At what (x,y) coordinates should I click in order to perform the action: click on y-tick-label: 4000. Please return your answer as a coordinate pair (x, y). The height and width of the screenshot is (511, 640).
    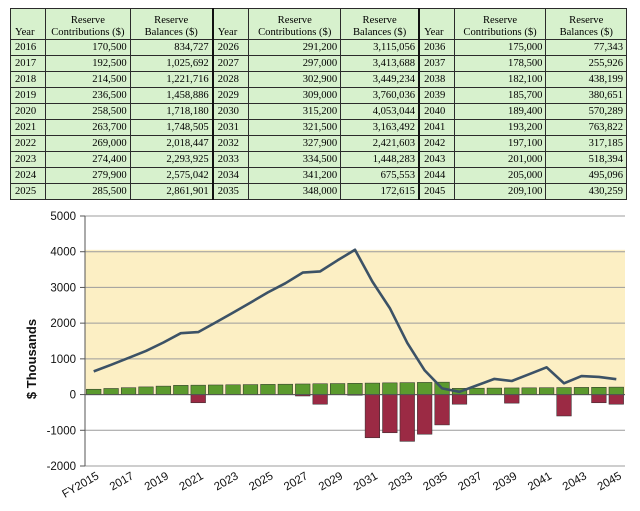
    Looking at the image, I should click on (63, 253).